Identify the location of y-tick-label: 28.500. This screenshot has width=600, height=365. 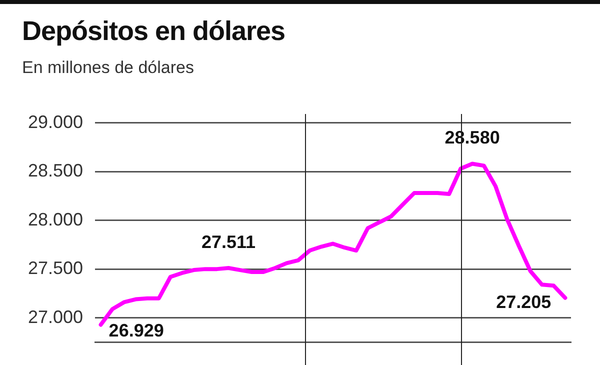
(55, 170).